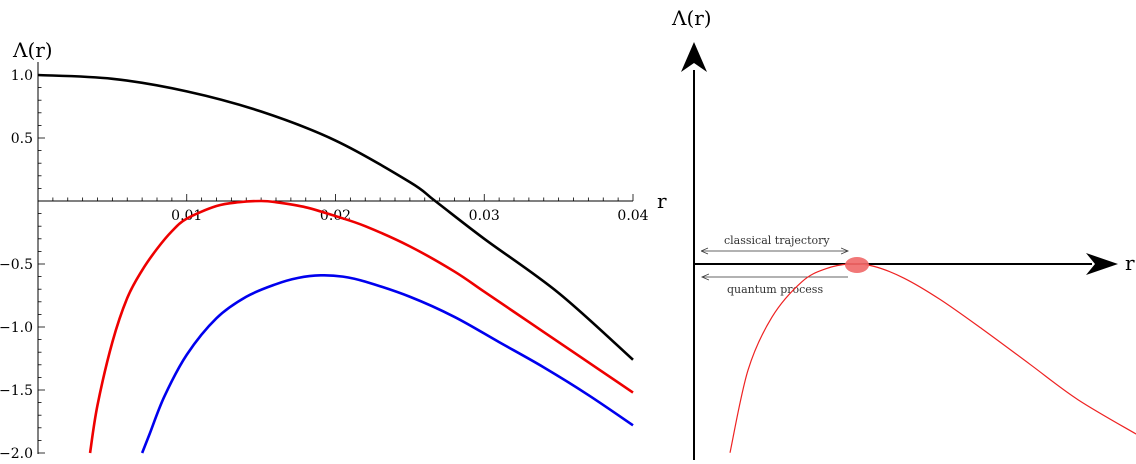 The height and width of the screenshot is (464, 1136). I want to click on right-series, so click(932, 358).